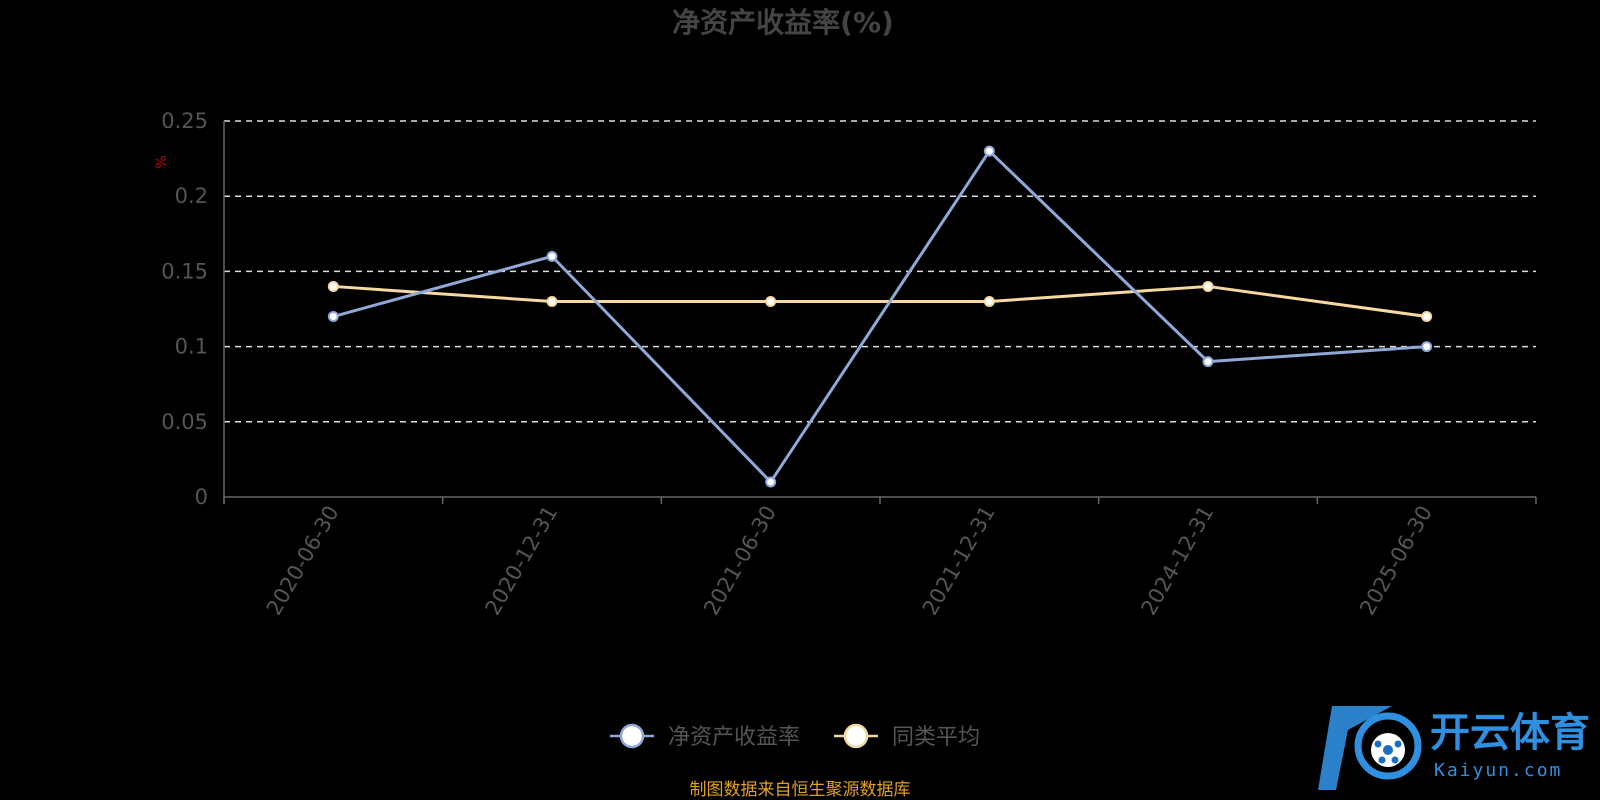 Image resolution: width=1600 pixels, height=800 pixels. Describe the element at coordinates (191, 196) in the screenshot. I see `y-tick-label: 0.2` at that location.